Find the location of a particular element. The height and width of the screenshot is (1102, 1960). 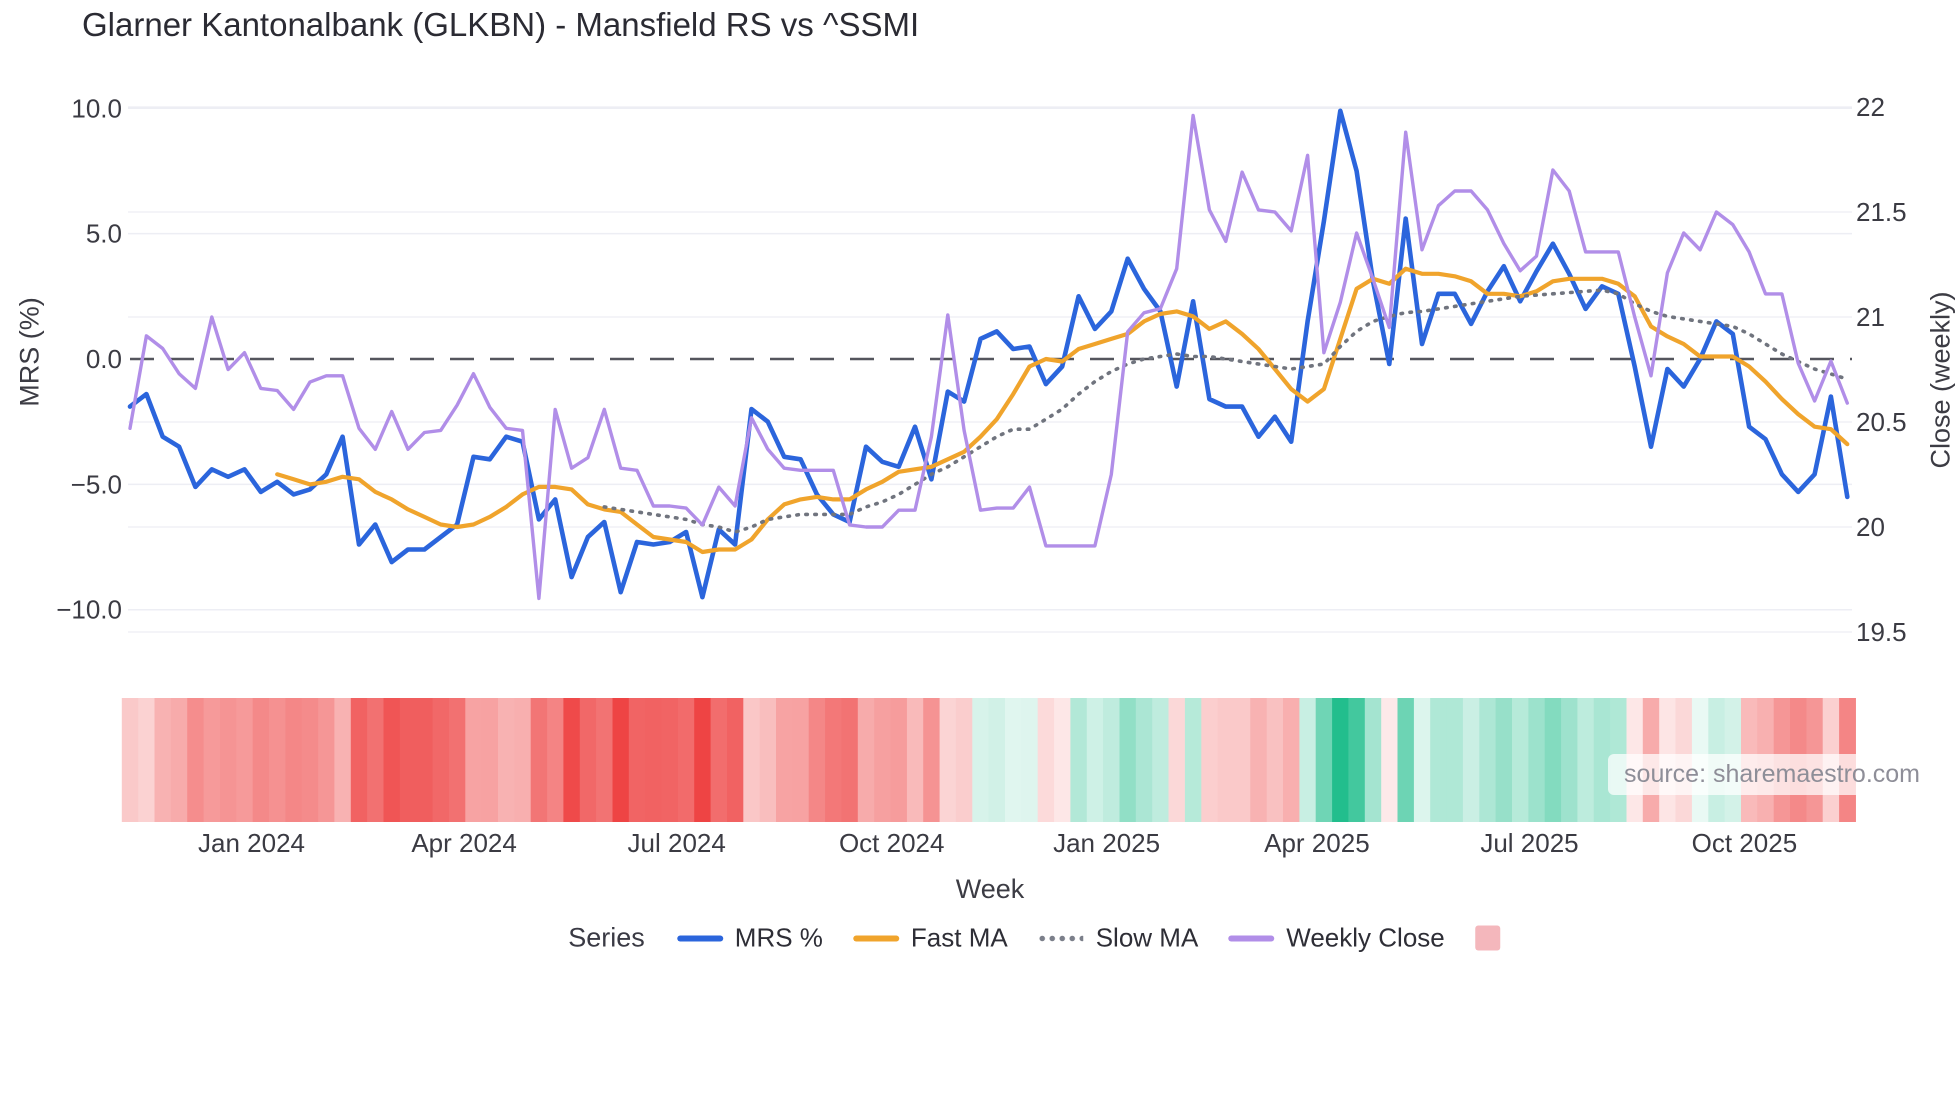

x-tick-label: Jul 2024 is located at coordinates (677, 843).